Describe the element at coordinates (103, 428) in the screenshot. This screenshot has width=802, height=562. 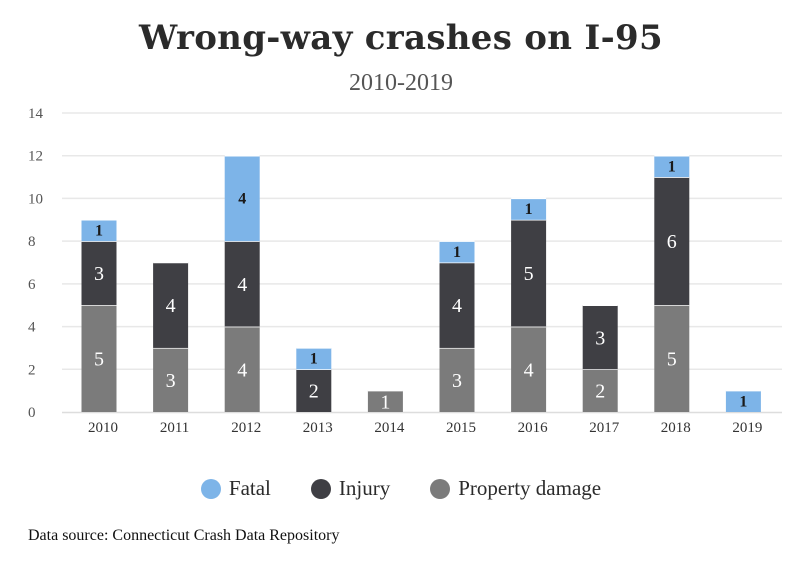
I see `x-tick-label-2010: 2010` at that location.